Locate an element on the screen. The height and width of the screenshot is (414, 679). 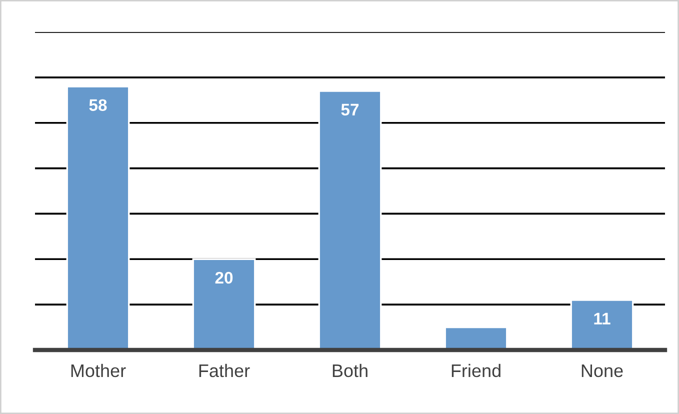
x-tick-label: Mother is located at coordinates (98, 371).